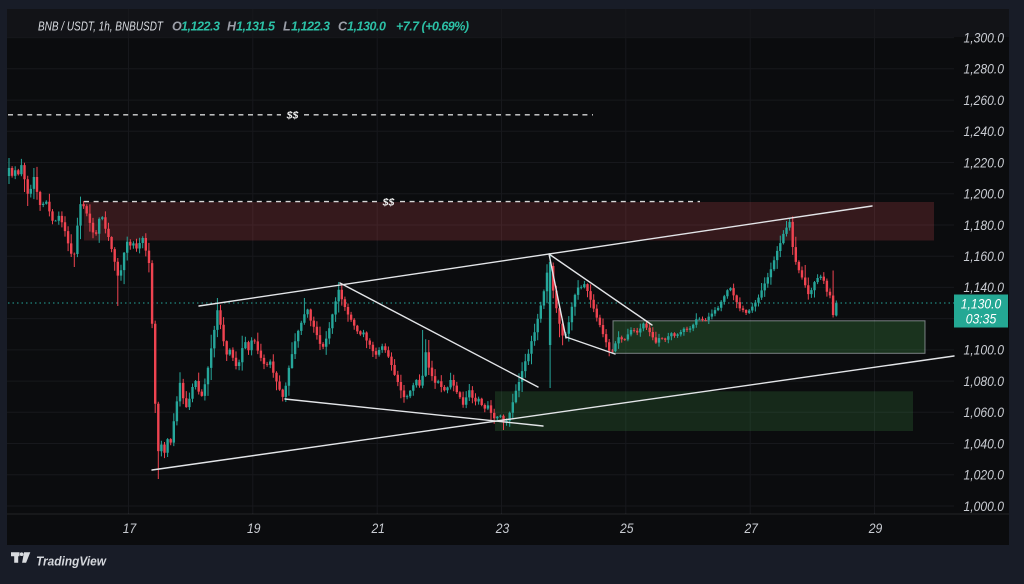 The height and width of the screenshot is (584, 1024). What do you see at coordinates (984, 194) in the screenshot?
I see `svg-text: 1,200.0` at bounding box center [984, 194].